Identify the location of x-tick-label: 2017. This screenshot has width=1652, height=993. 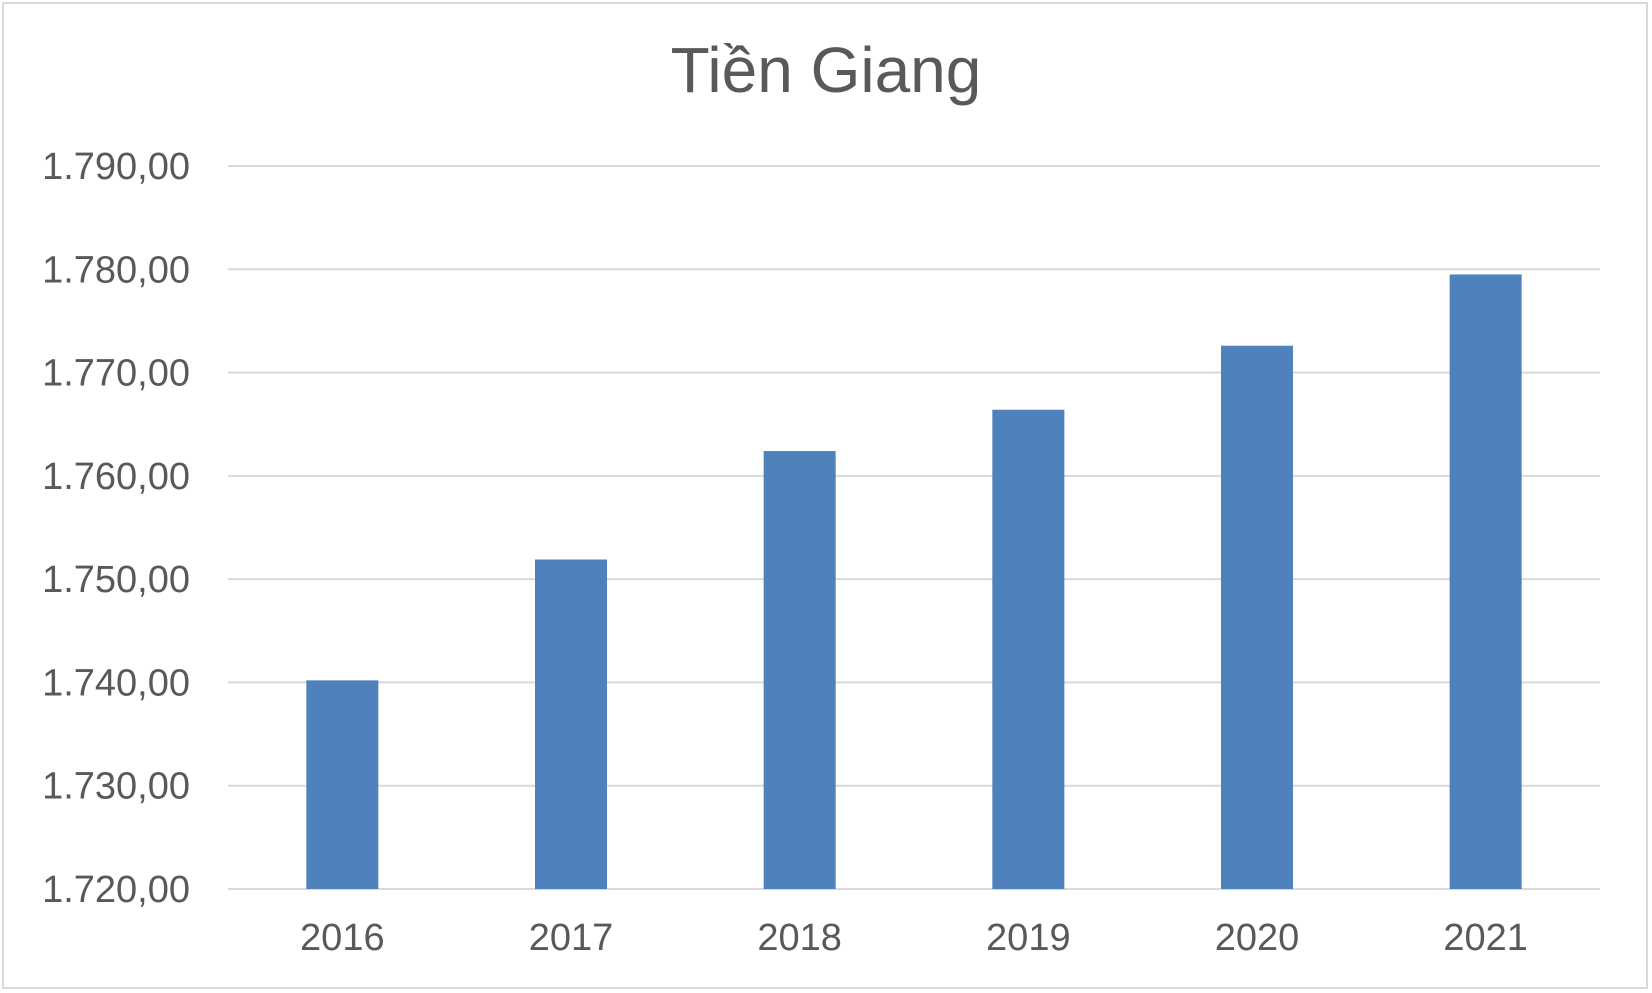
(571, 938).